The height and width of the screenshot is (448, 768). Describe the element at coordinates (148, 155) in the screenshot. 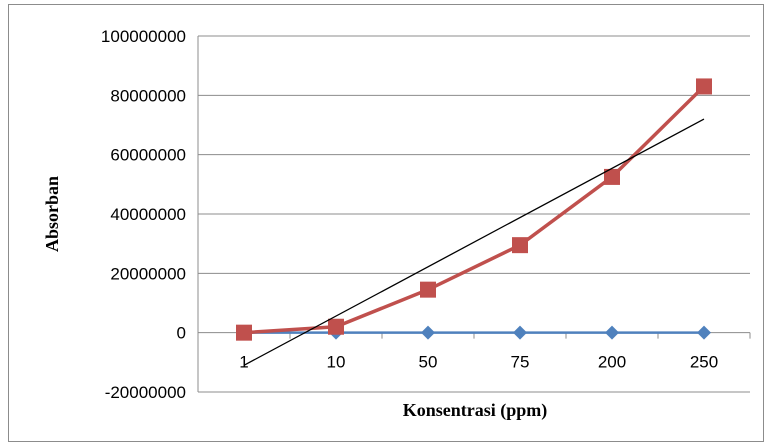

I see `y-tick-label: 60000000` at that location.